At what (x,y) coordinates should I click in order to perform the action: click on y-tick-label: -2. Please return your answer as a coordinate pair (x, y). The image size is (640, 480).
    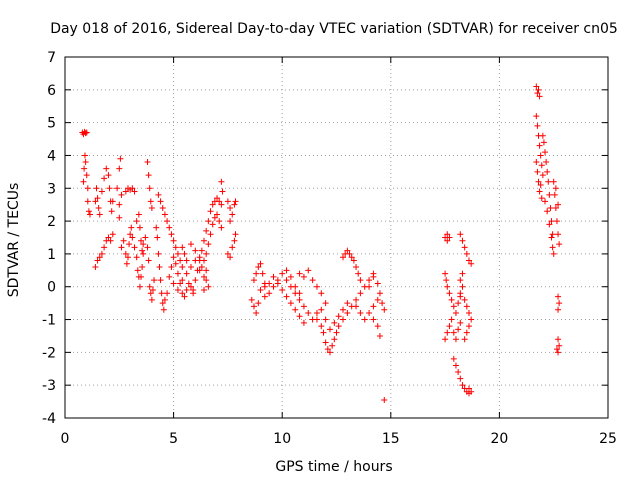
    Looking at the image, I should click on (49, 353).